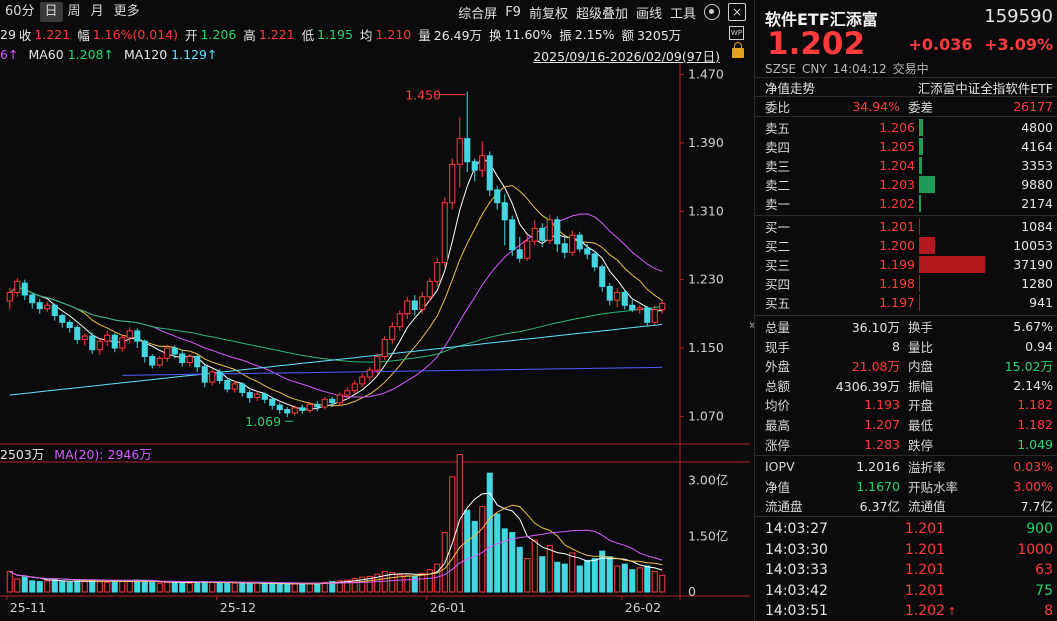 This screenshot has width=1057, height=621. What do you see at coordinates (896, 346) in the screenshot?
I see `stat-value: 8` at bounding box center [896, 346].